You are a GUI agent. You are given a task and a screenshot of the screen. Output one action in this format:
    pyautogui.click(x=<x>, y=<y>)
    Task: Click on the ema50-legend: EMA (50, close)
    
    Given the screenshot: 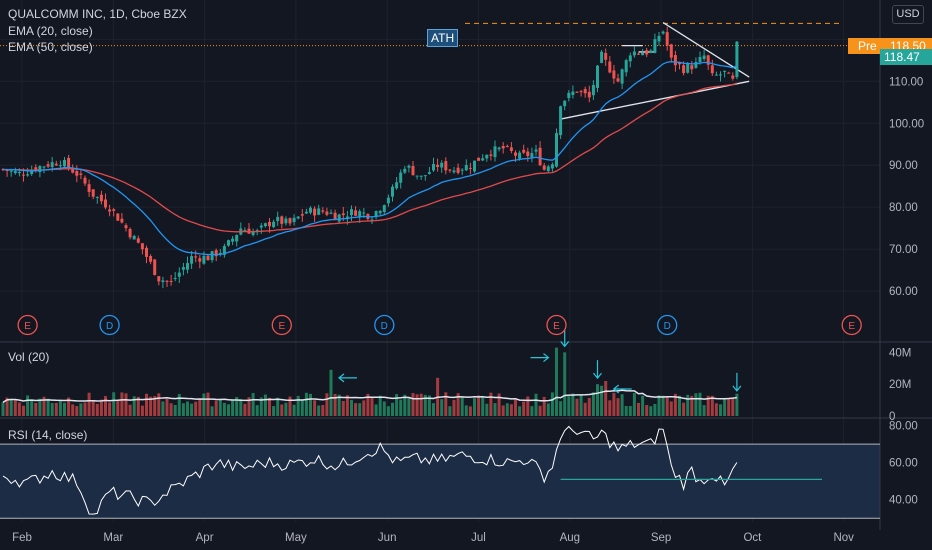 What is the action you would take?
    pyautogui.click(x=50, y=47)
    